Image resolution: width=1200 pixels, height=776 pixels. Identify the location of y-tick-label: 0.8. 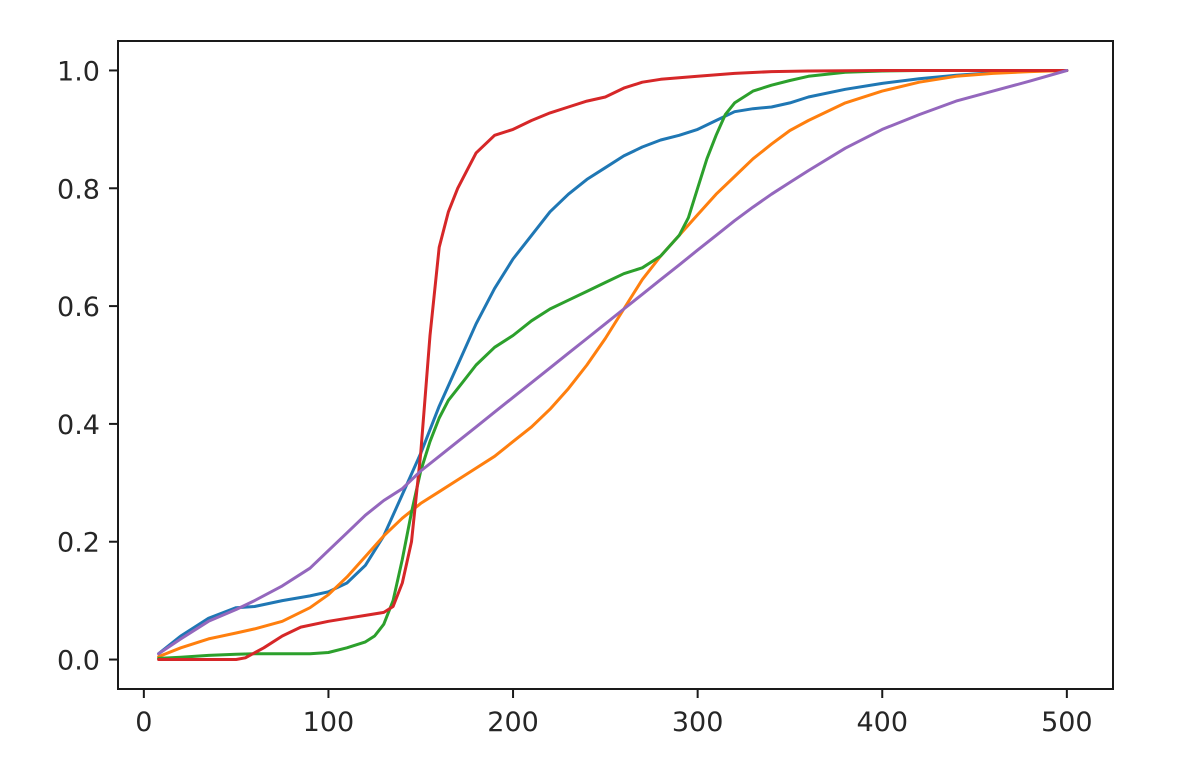
(78, 189).